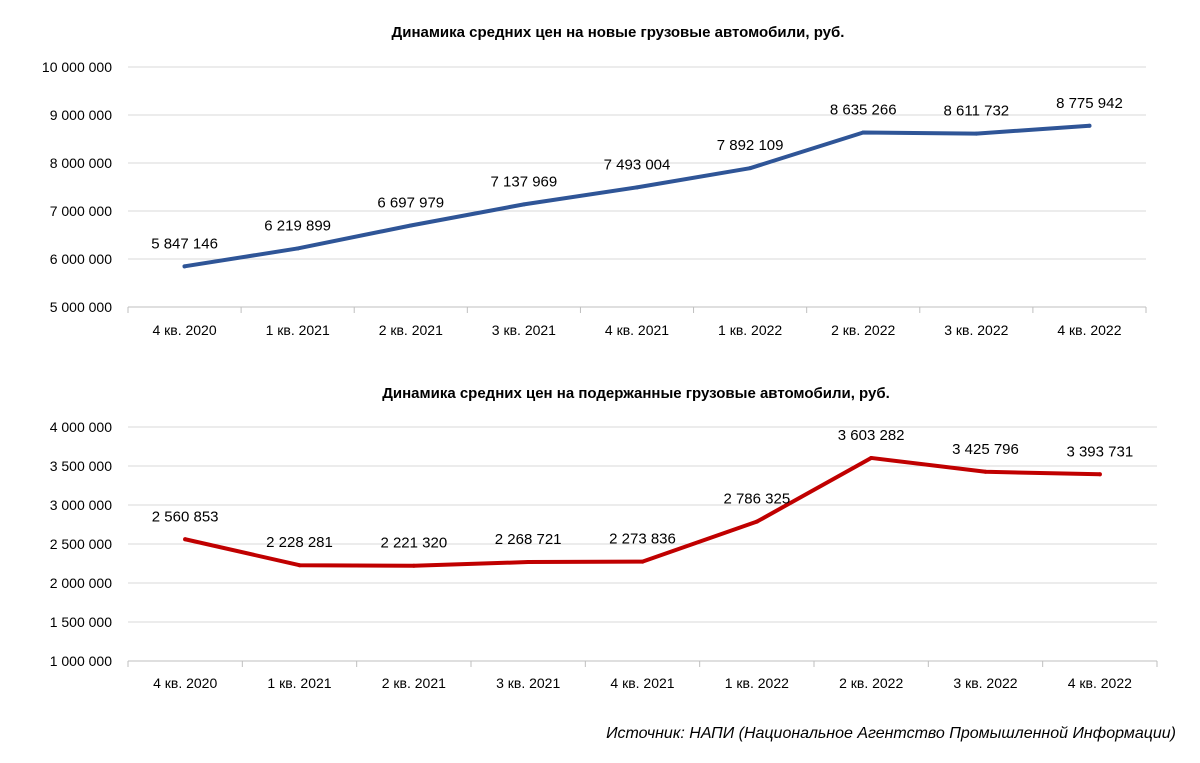 The image size is (1200, 763). Describe the element at coordinates (528, 539) in the screenshot. I see `data-label: 2 268 721` at that location.